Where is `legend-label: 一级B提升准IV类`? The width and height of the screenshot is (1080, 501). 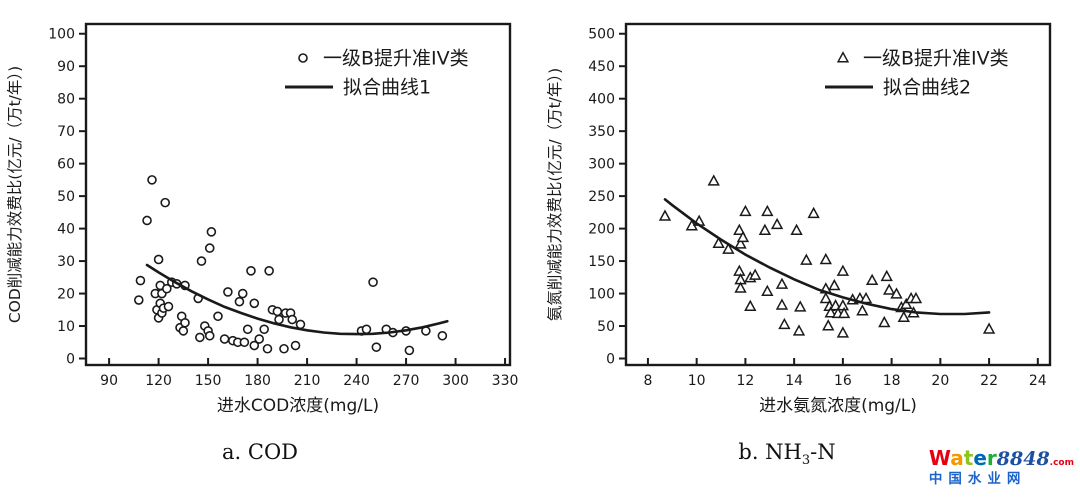
legend-label: 一级B提升准IV类 is located at coordinates (936, 59).